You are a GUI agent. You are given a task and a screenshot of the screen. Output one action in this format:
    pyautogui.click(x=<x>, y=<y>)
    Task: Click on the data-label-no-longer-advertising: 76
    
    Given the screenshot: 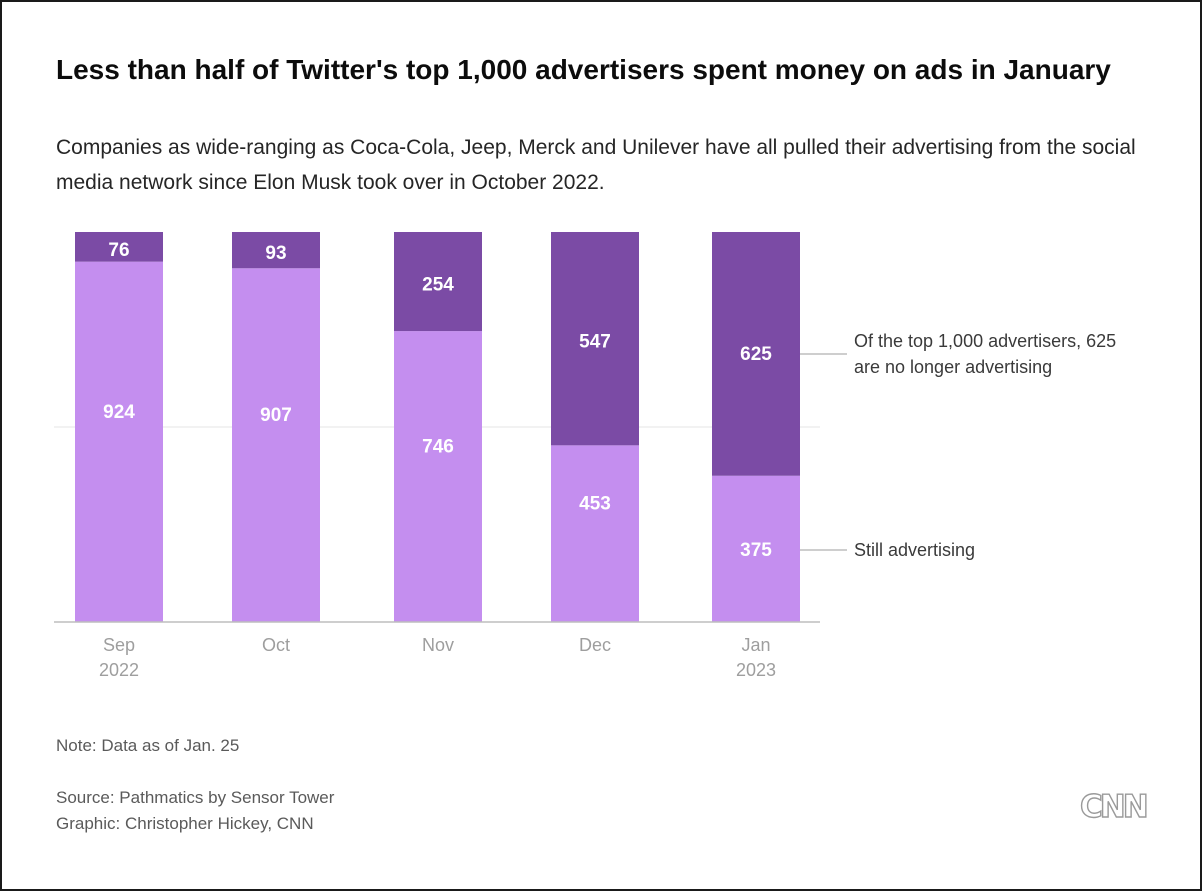 What is the action you would take?
    pyautogui.click(x=118, y=250)
    